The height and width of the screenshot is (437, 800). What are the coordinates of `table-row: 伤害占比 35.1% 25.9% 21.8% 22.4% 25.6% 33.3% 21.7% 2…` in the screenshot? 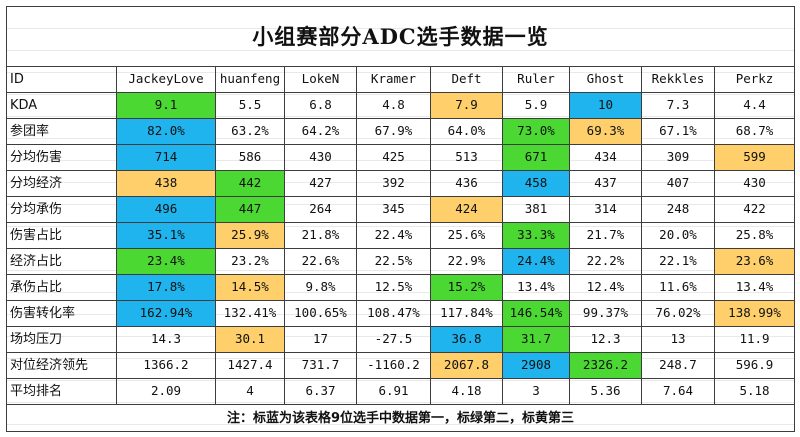 It's located at (401, 235).